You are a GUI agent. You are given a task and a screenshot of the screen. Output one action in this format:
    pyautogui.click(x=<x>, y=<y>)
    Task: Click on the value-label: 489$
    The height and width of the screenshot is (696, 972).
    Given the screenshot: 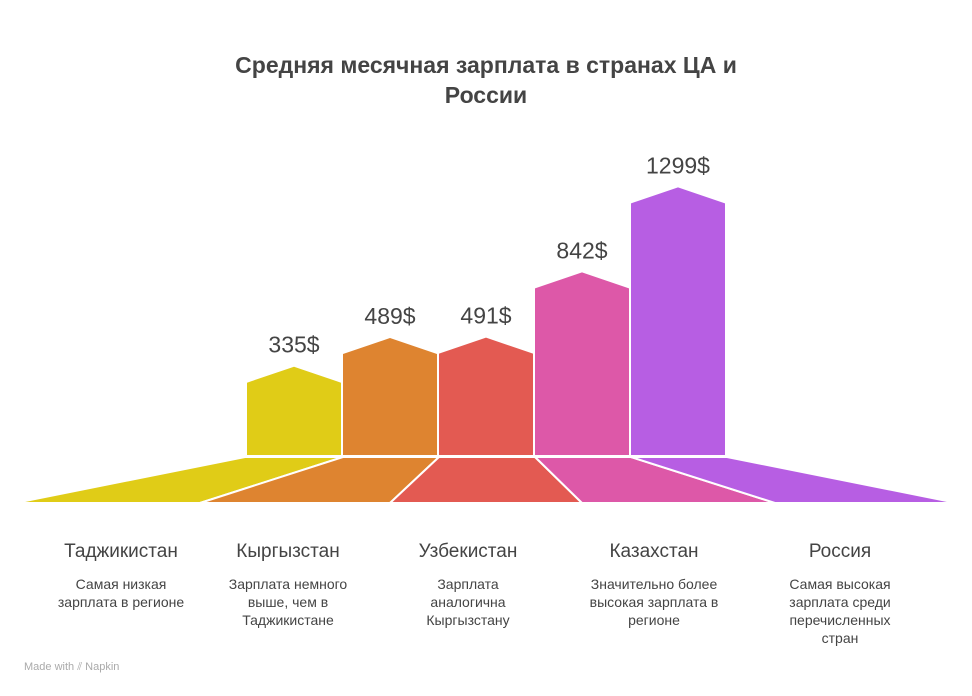 What is the action you would take?
    pyautogui.click(x=389, y=316)
    